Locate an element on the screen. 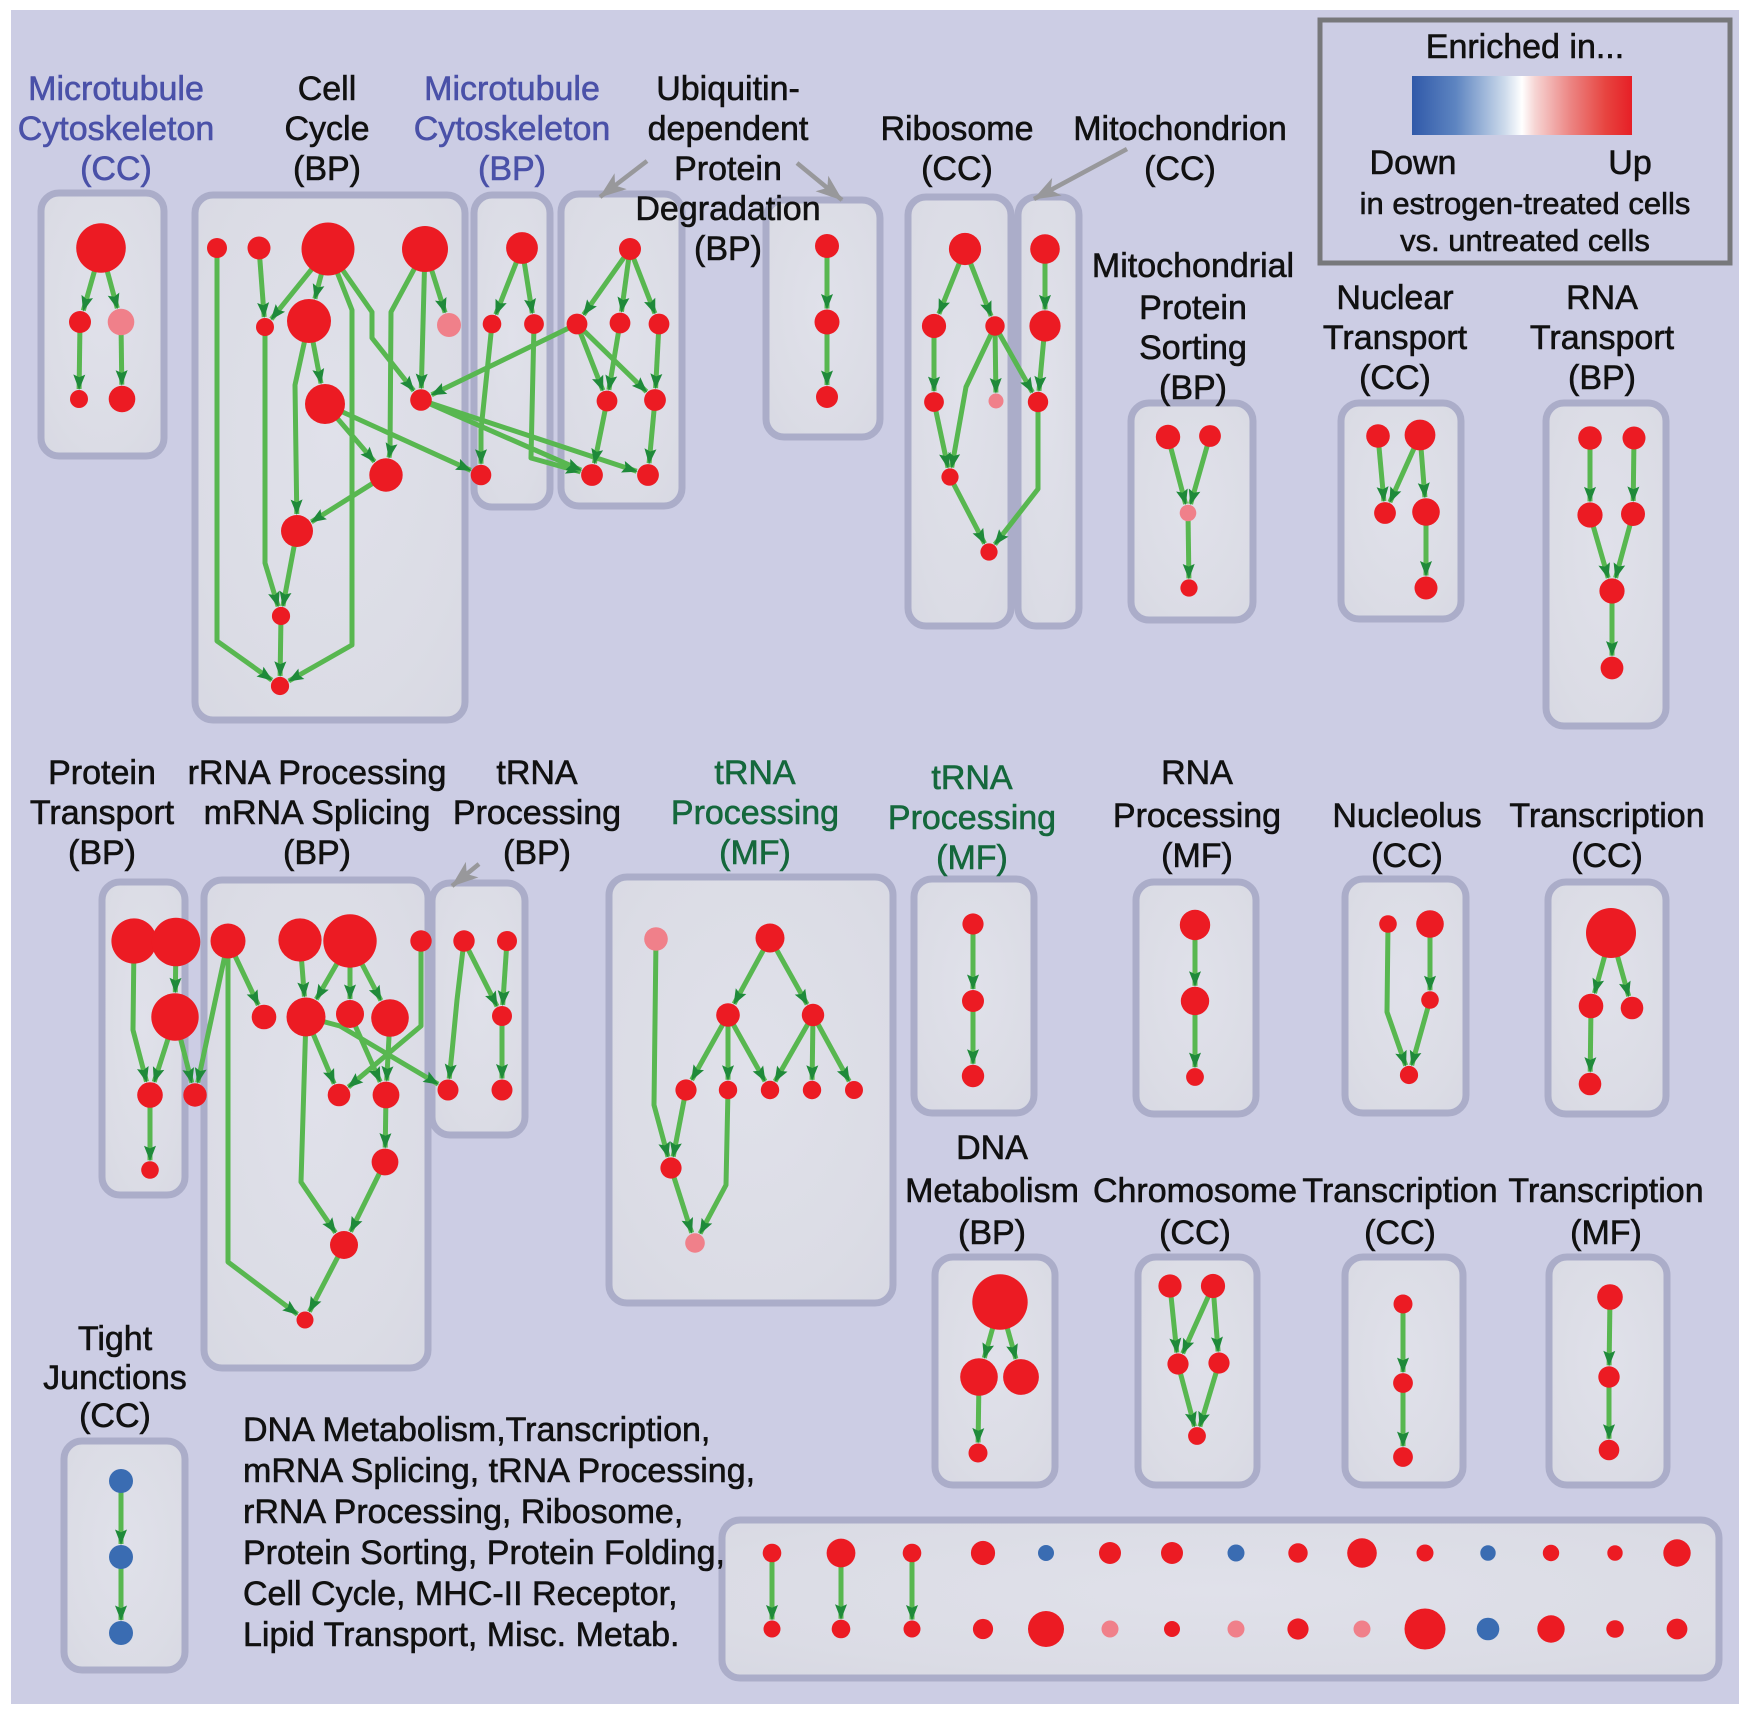 The image size is (1750, 1715). svg-text: Mitochondrial is located at coordinates (1193, 266).